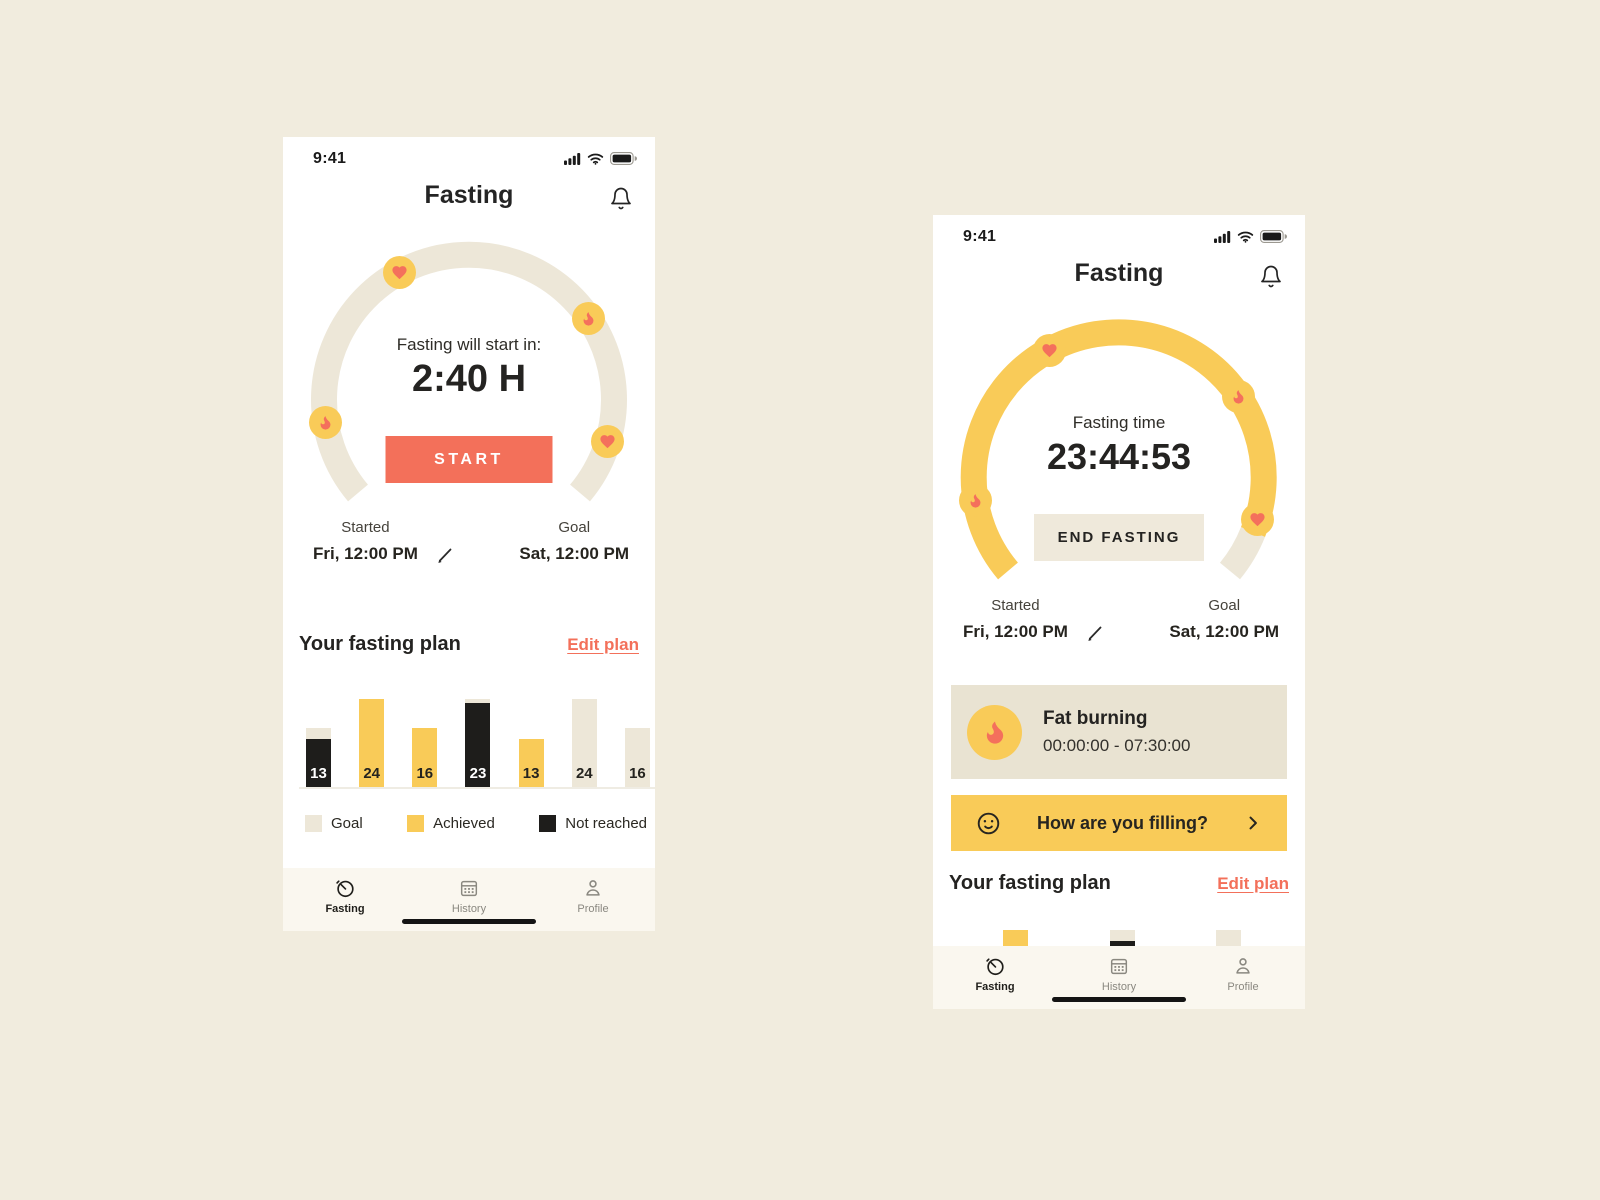  I want to click on fasting-stage-card: Fat burning 00:00:00 - 07:30:00, so click(1119, 732).